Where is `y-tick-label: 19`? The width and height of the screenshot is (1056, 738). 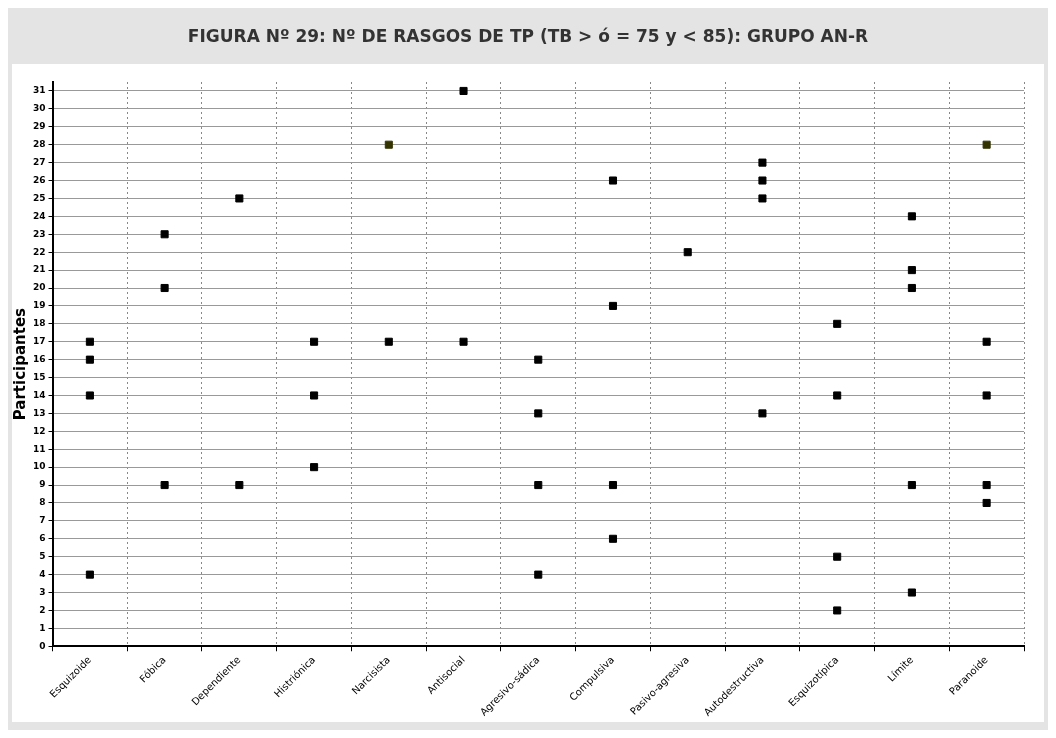 y-tick-label: 19 is located at coordinates (39, 305).